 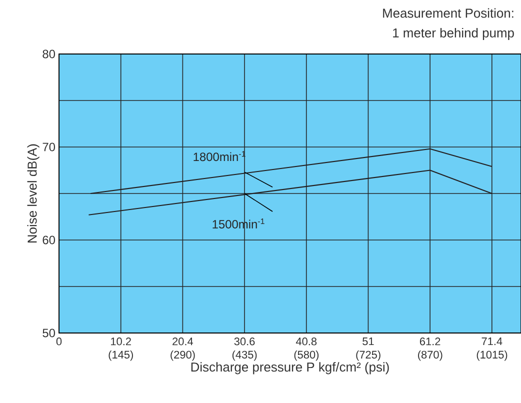 What do you see at coordinates (430, 342) in the screenshot?
I see `x-tick-label: 61.2` at bounding box center [430, 342].